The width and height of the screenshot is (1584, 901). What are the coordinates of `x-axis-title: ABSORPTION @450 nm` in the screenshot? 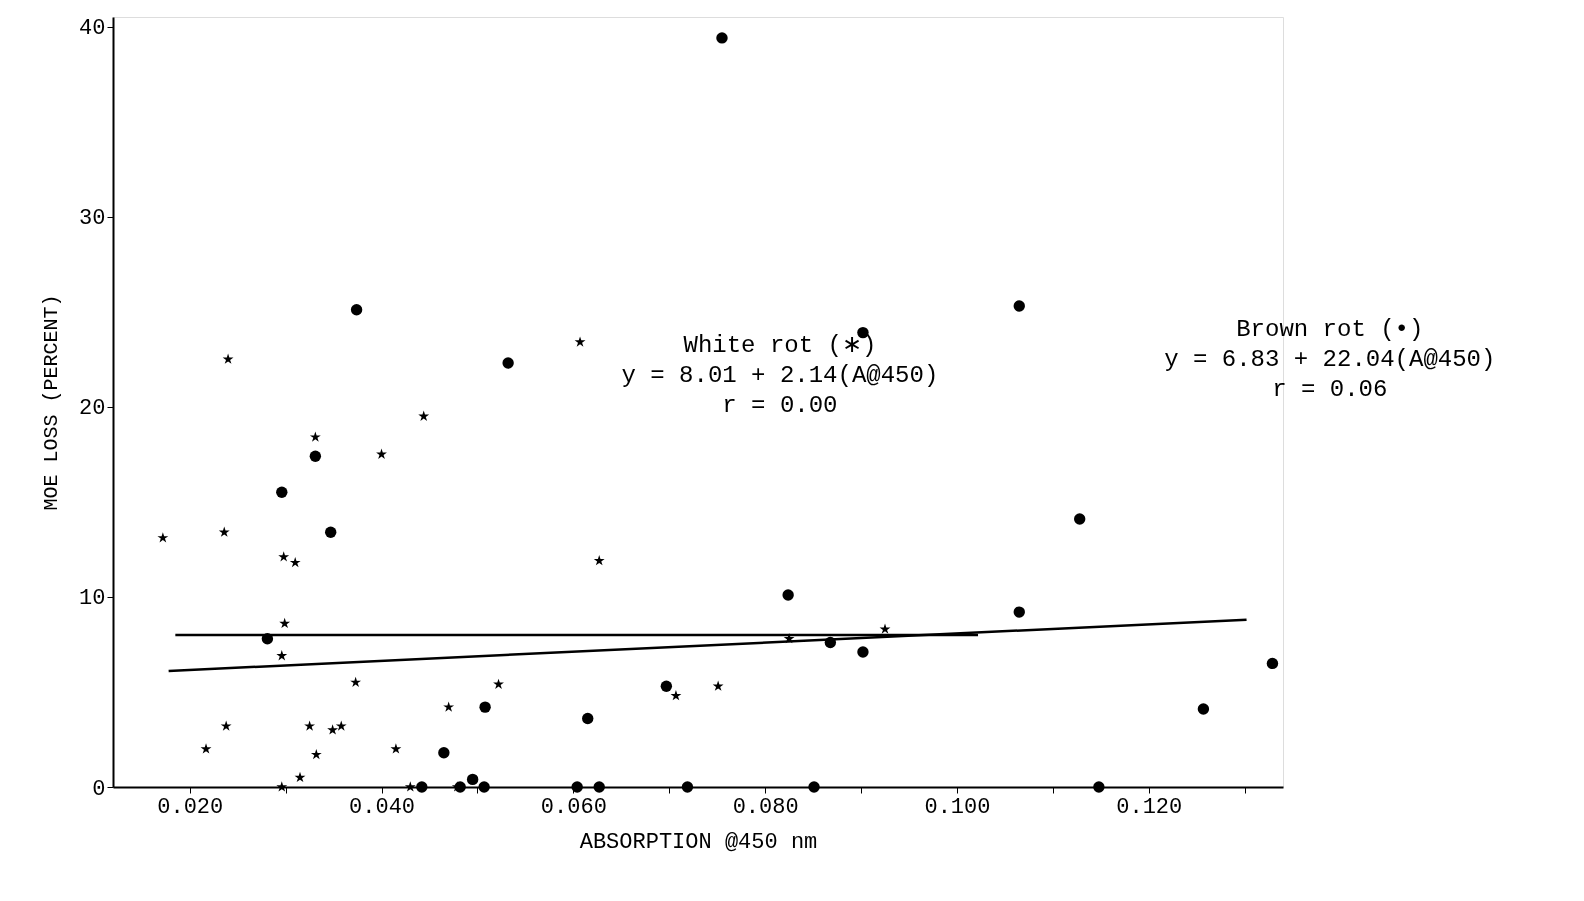 It's located at (698, 842).